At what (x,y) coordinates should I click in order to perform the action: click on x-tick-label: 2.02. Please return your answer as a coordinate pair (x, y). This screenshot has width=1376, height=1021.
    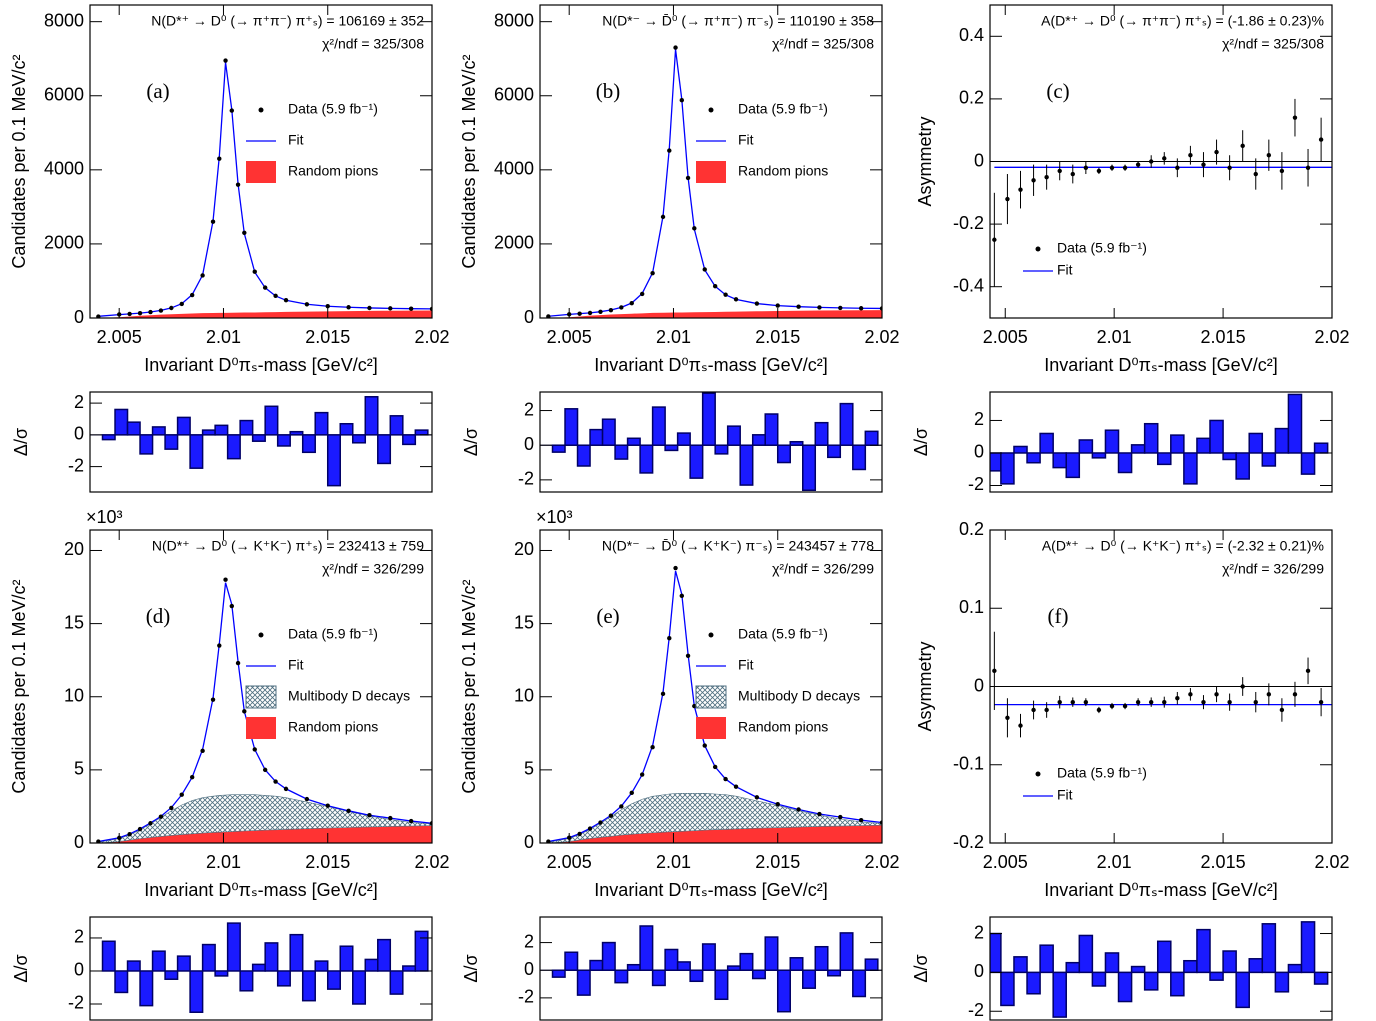
    Looking at the image, I should click on (881, 862).